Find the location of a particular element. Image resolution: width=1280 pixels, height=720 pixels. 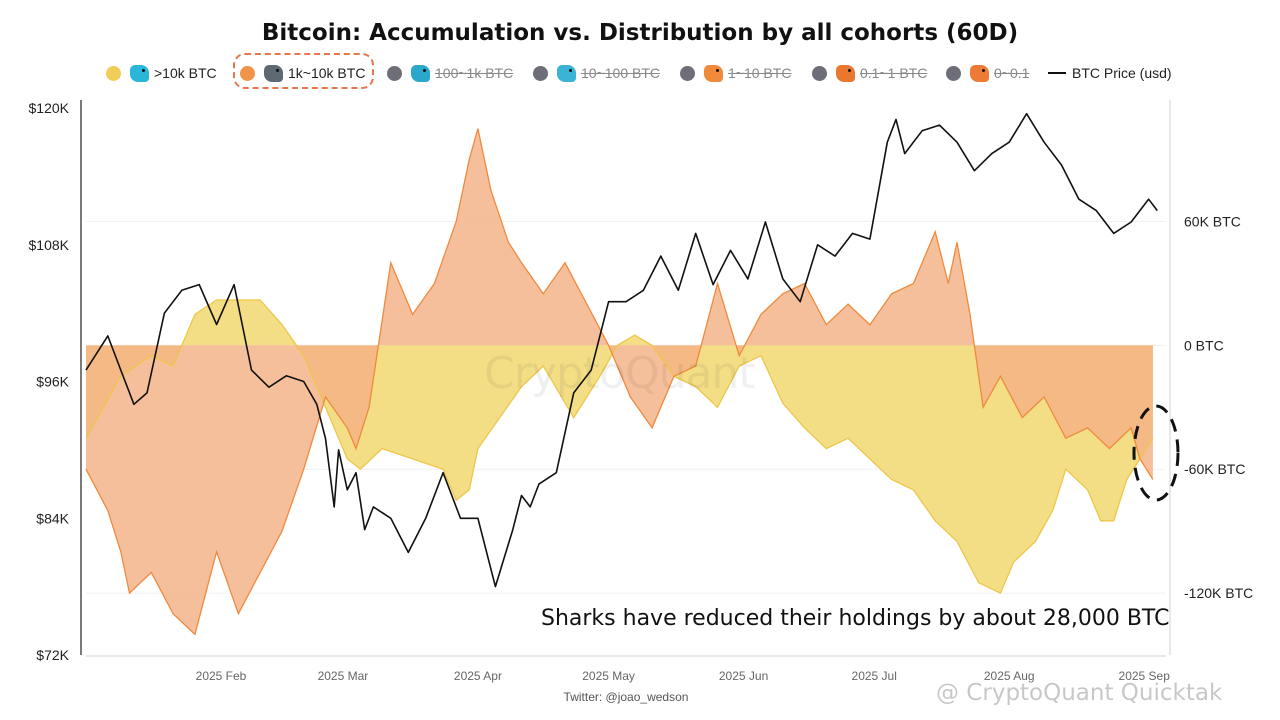

legend-item-whales: >10k BTC is located at coordinates (161, 73).